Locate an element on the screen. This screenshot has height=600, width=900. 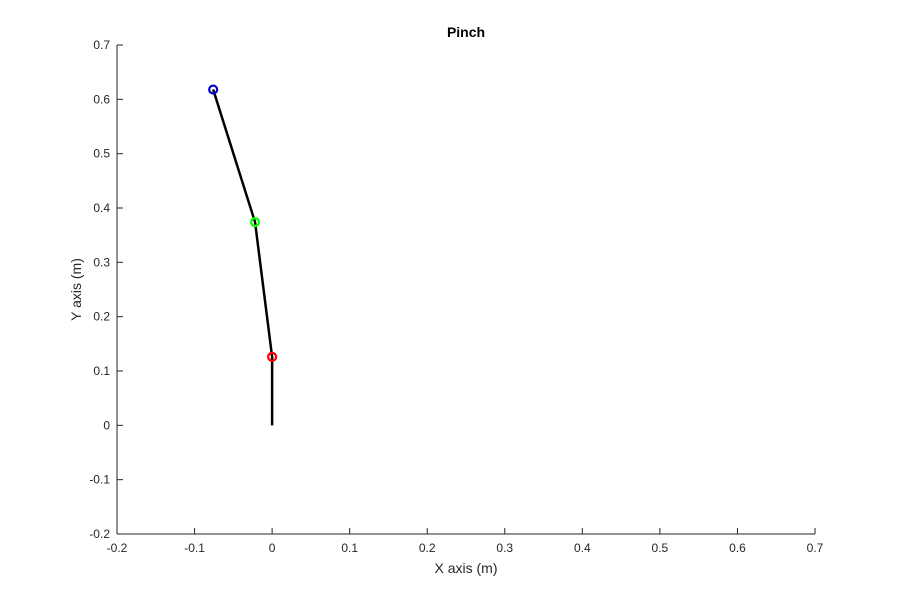
y-tick-label: 0.2 is located at coordinates (101, 317).